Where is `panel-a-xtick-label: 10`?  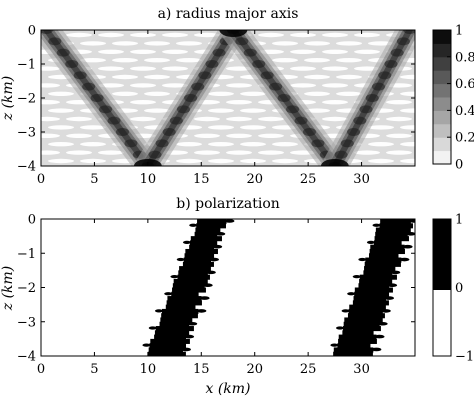 panel-a-xtick-label: 10 is located at coordinates (148, 179).